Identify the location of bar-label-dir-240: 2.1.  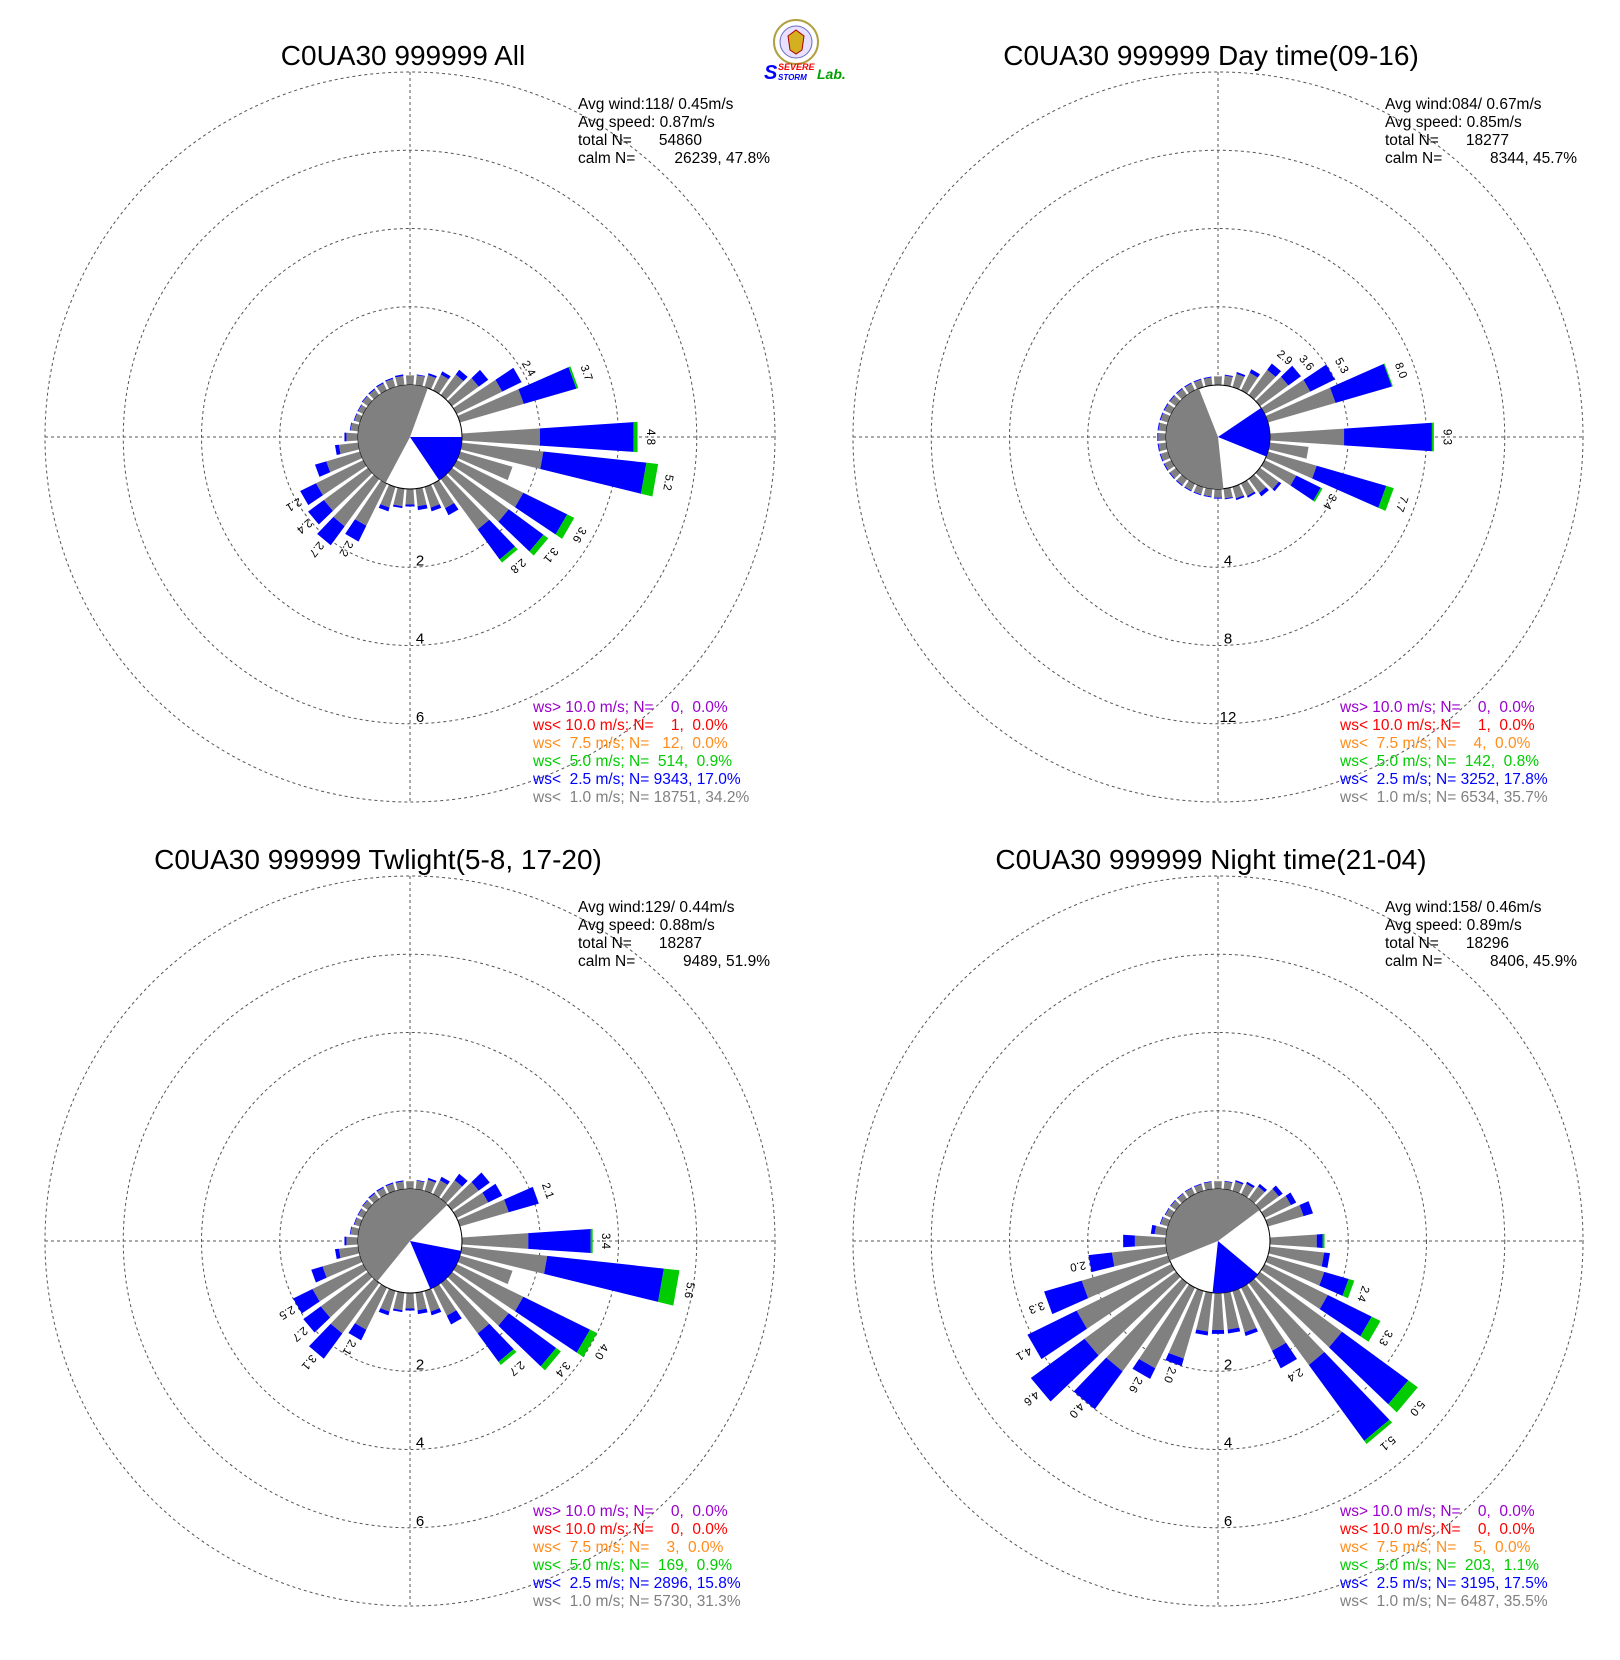
(294, 504).